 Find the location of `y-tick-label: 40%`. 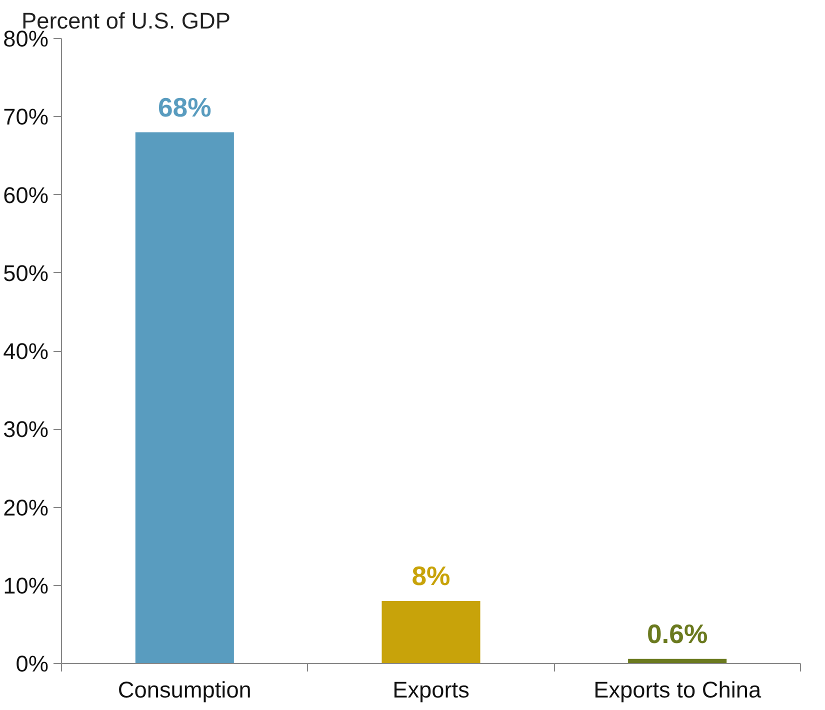

y-tick-label: 40% is located at coordinates (26, 351).